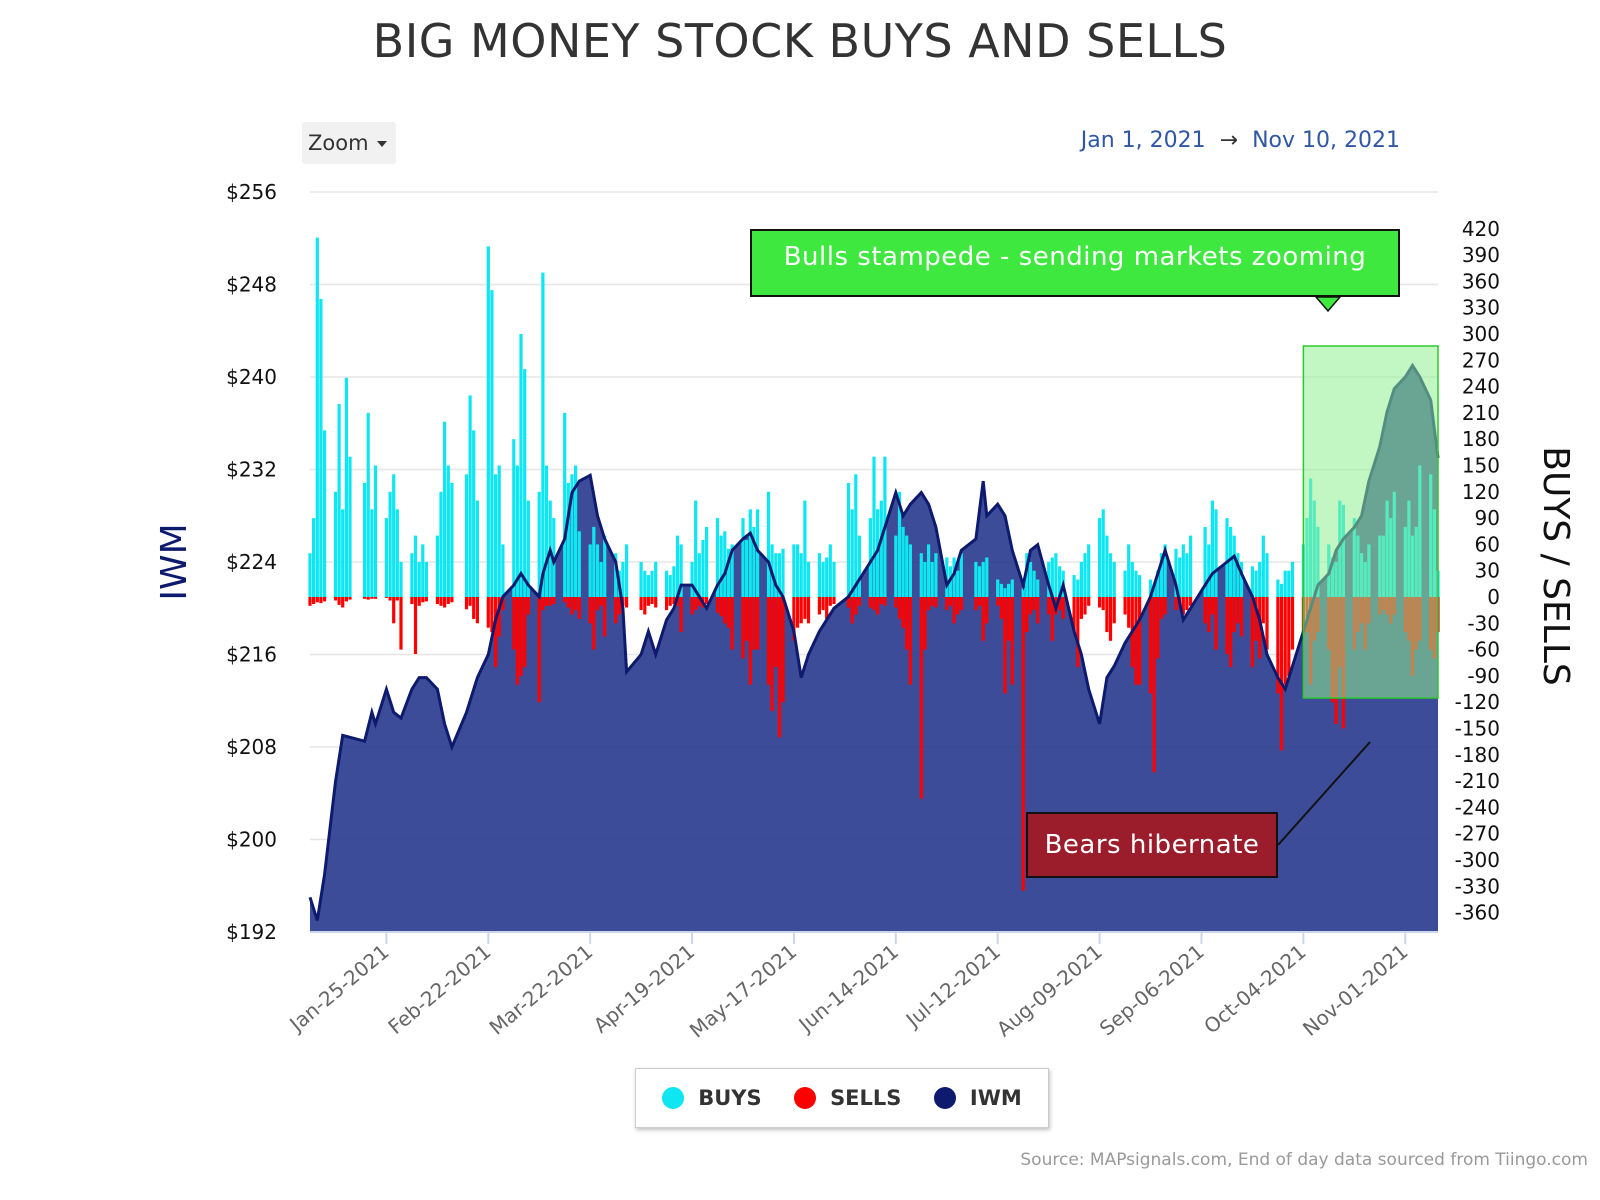 The height and width of the screenshot is (1200, 1600). Describe the element at coordinates (847, 1098) in the screenshot. I see `legend-item-sells: SELLS` at that location.